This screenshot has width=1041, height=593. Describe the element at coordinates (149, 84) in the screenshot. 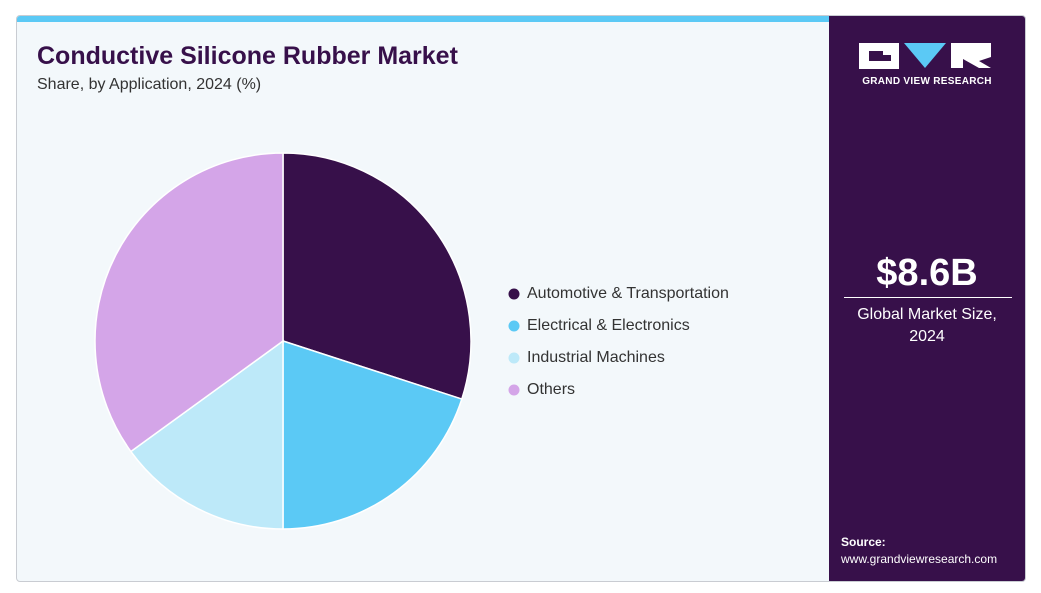

I see `chart-subtitle: Share, by Application, 2024 (%)` at that location.